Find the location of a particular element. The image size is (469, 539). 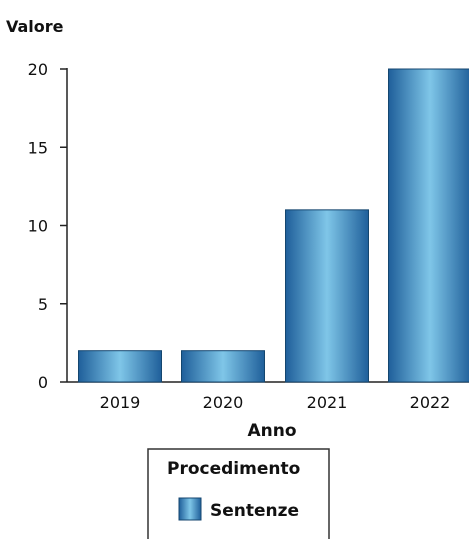

x-tick-label-2021: 2021 is located at coordinates (327, 402).